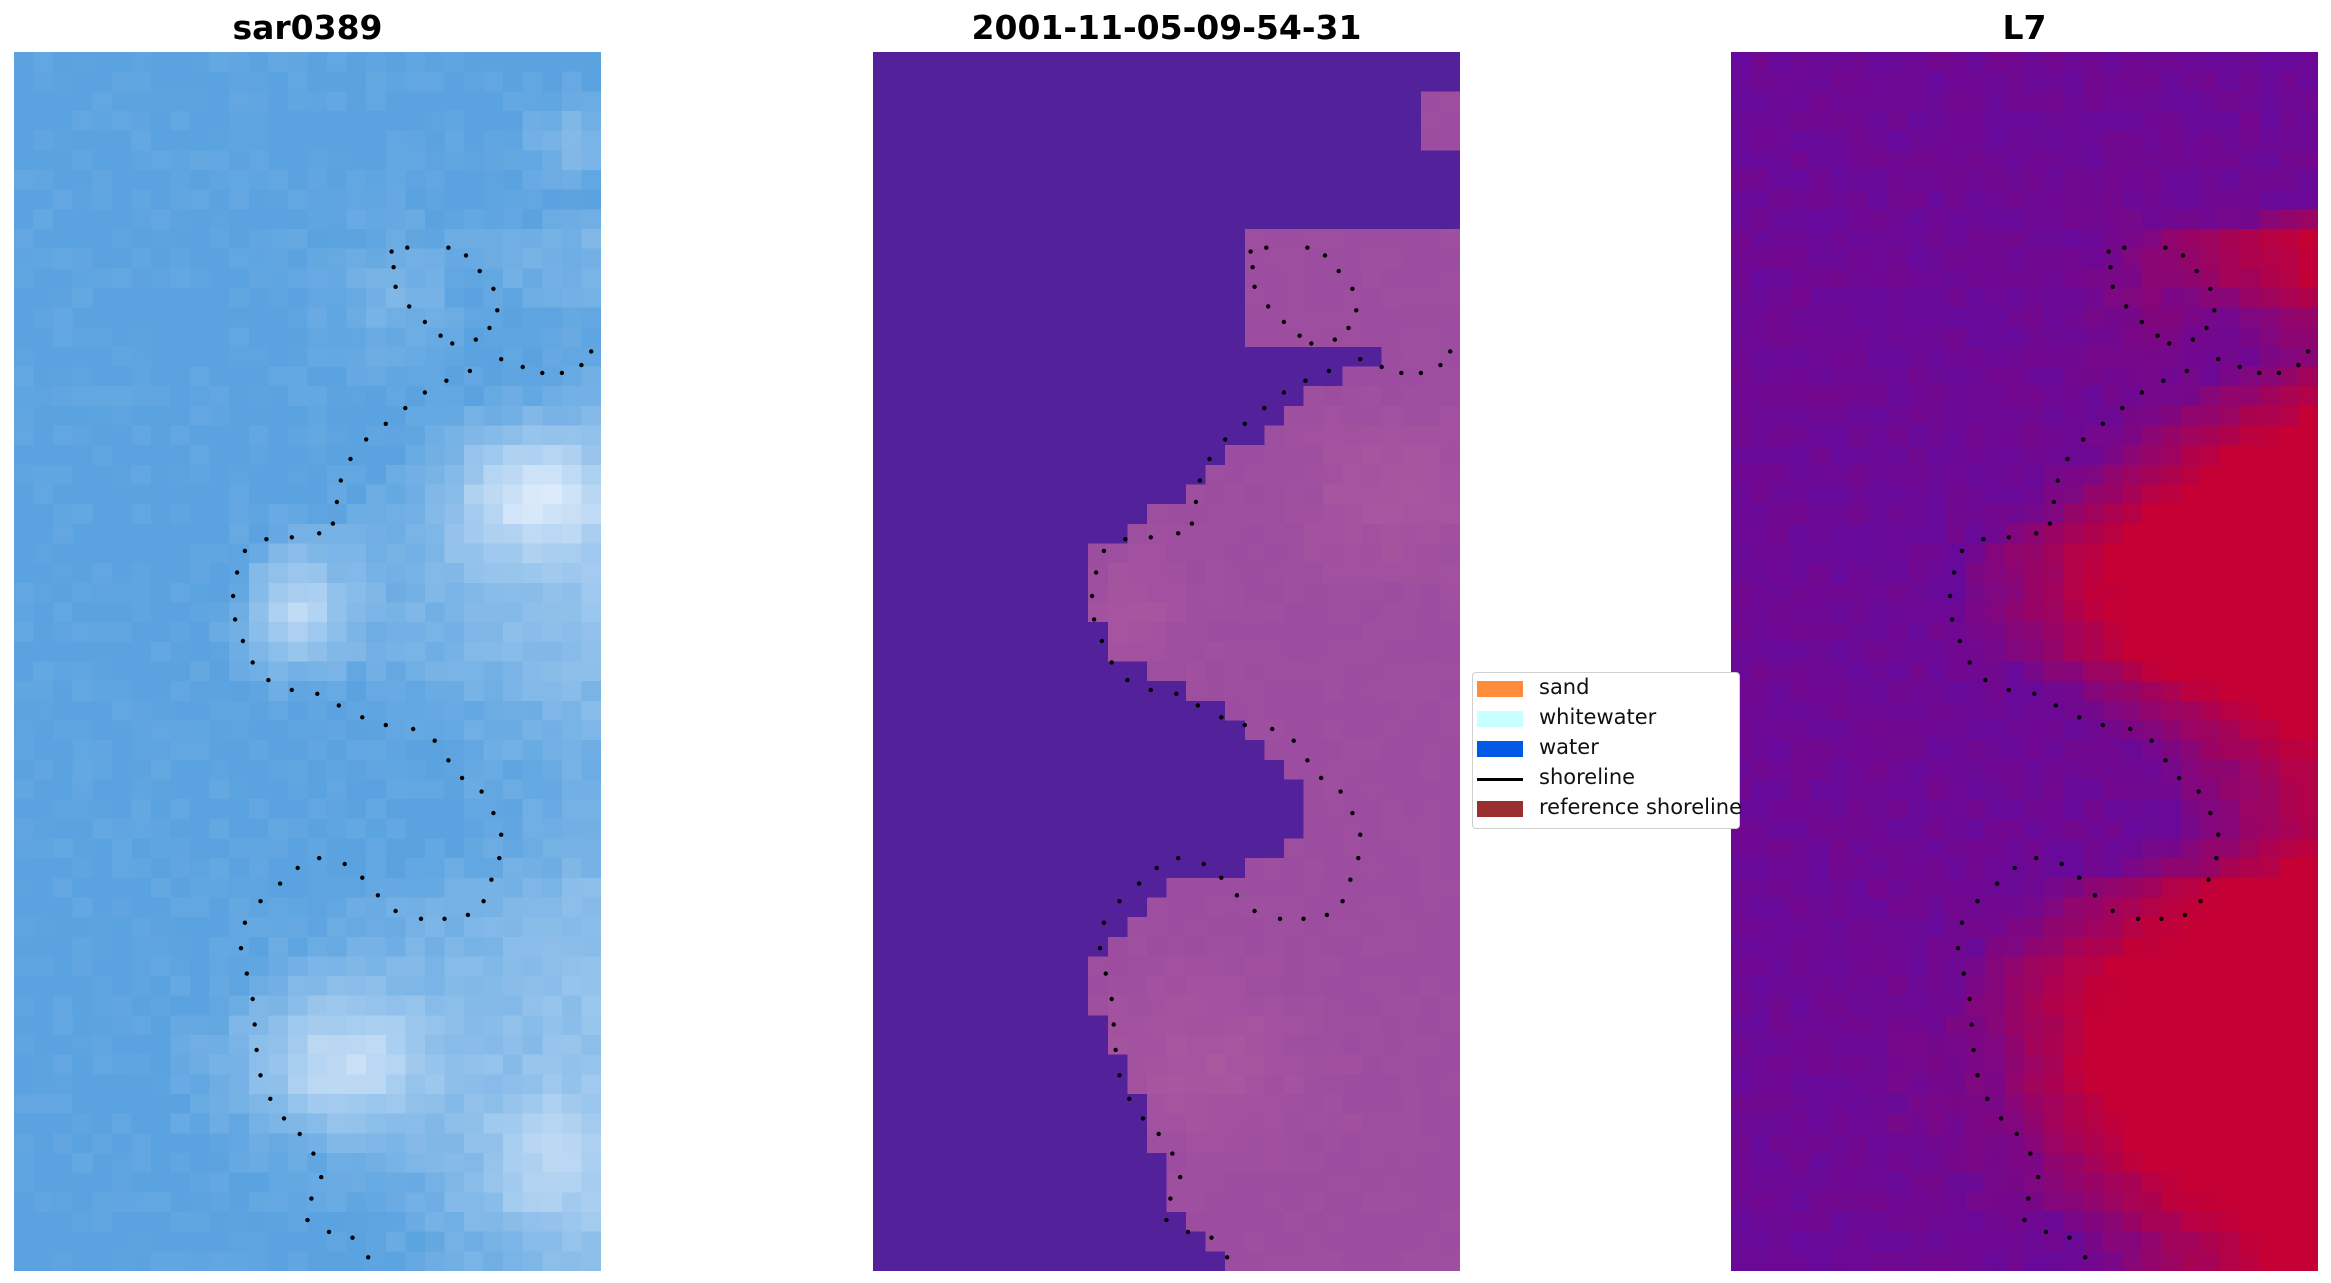 This screenshot has width=2331, height=1283. I want to click on legend-item-whitewater: whitewater, so click(1607, 718).